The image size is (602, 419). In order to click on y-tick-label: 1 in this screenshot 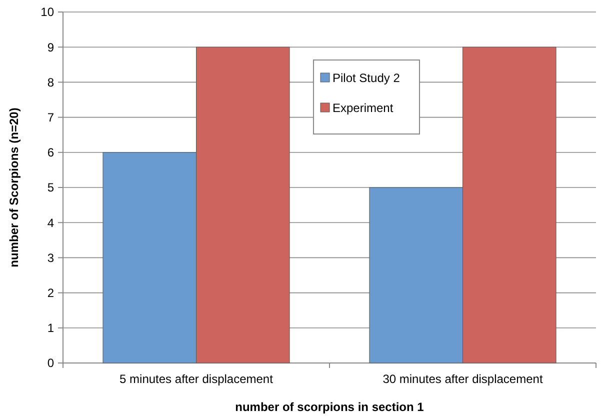, I will do `click(50, 328)`.